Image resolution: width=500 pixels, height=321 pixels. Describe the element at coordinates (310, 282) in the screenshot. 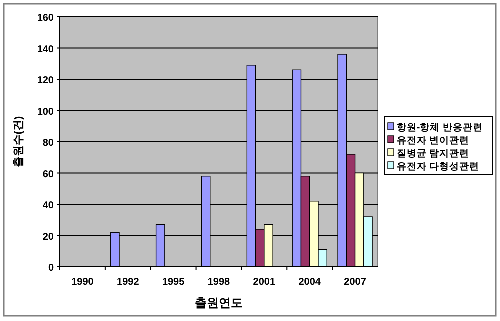

I see `x-tick-label: 2004` at that location.